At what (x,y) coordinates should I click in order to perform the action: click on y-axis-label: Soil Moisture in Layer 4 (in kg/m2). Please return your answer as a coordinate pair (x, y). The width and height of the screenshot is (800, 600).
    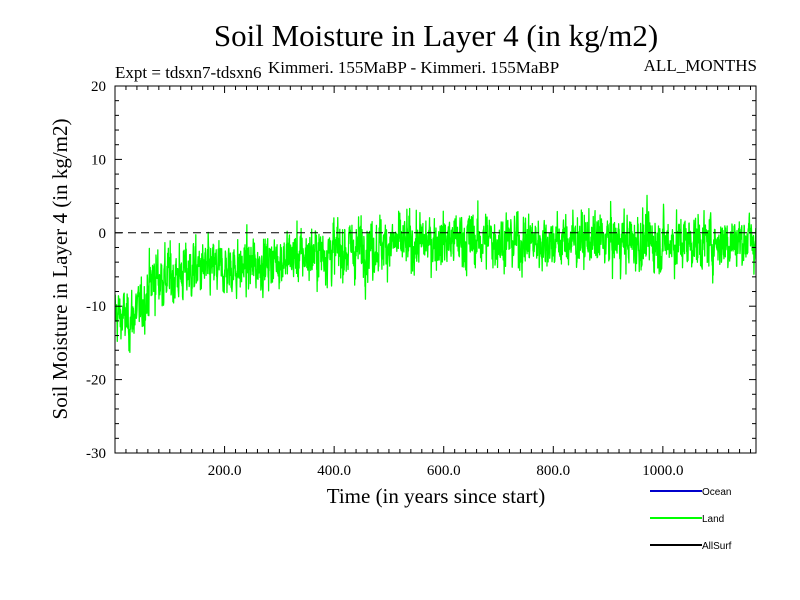
    Looking at the image, I should click on (60, 269).